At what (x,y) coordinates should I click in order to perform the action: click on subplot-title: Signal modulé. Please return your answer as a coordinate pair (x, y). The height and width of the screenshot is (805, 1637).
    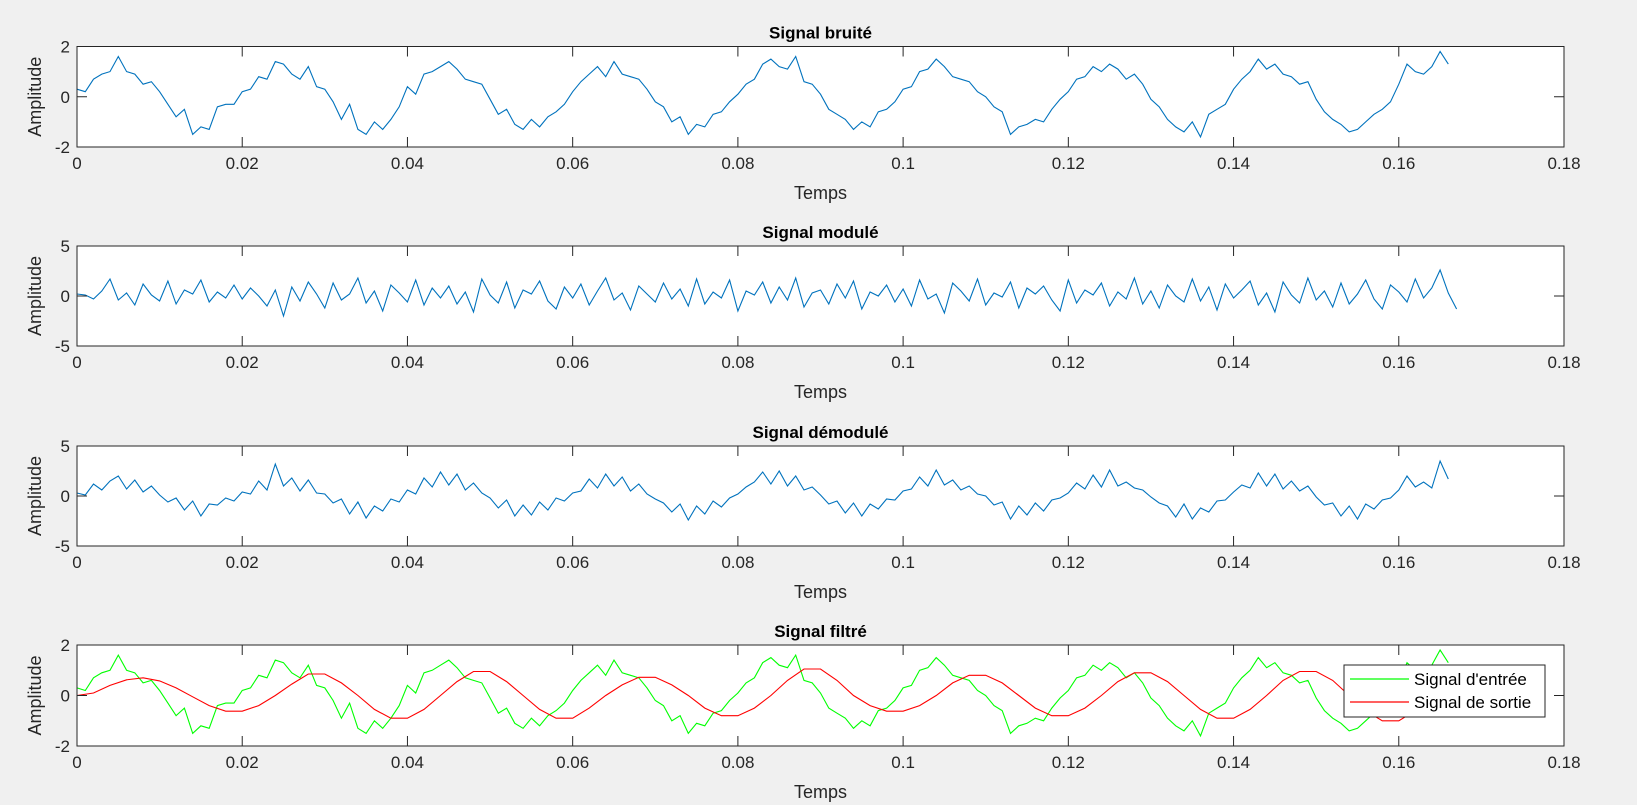
    Looking at the image, I should click on (820, 232).